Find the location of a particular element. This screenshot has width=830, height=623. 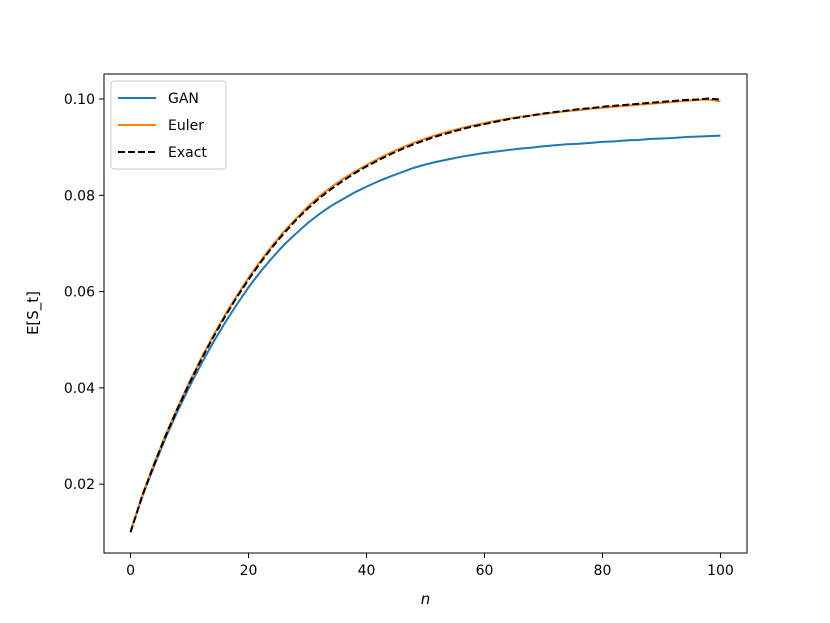

legend-box is located at coordinates (168, 125).